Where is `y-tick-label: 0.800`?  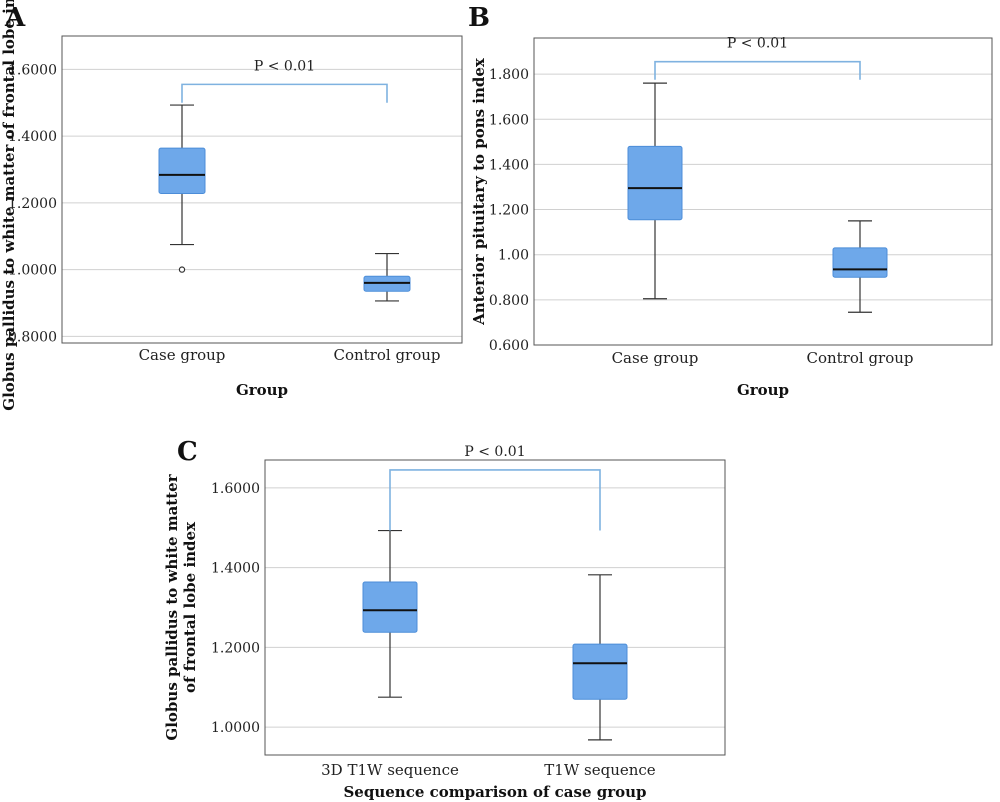 y-tick-label: 0.800 is located at coordinates (509, 301).